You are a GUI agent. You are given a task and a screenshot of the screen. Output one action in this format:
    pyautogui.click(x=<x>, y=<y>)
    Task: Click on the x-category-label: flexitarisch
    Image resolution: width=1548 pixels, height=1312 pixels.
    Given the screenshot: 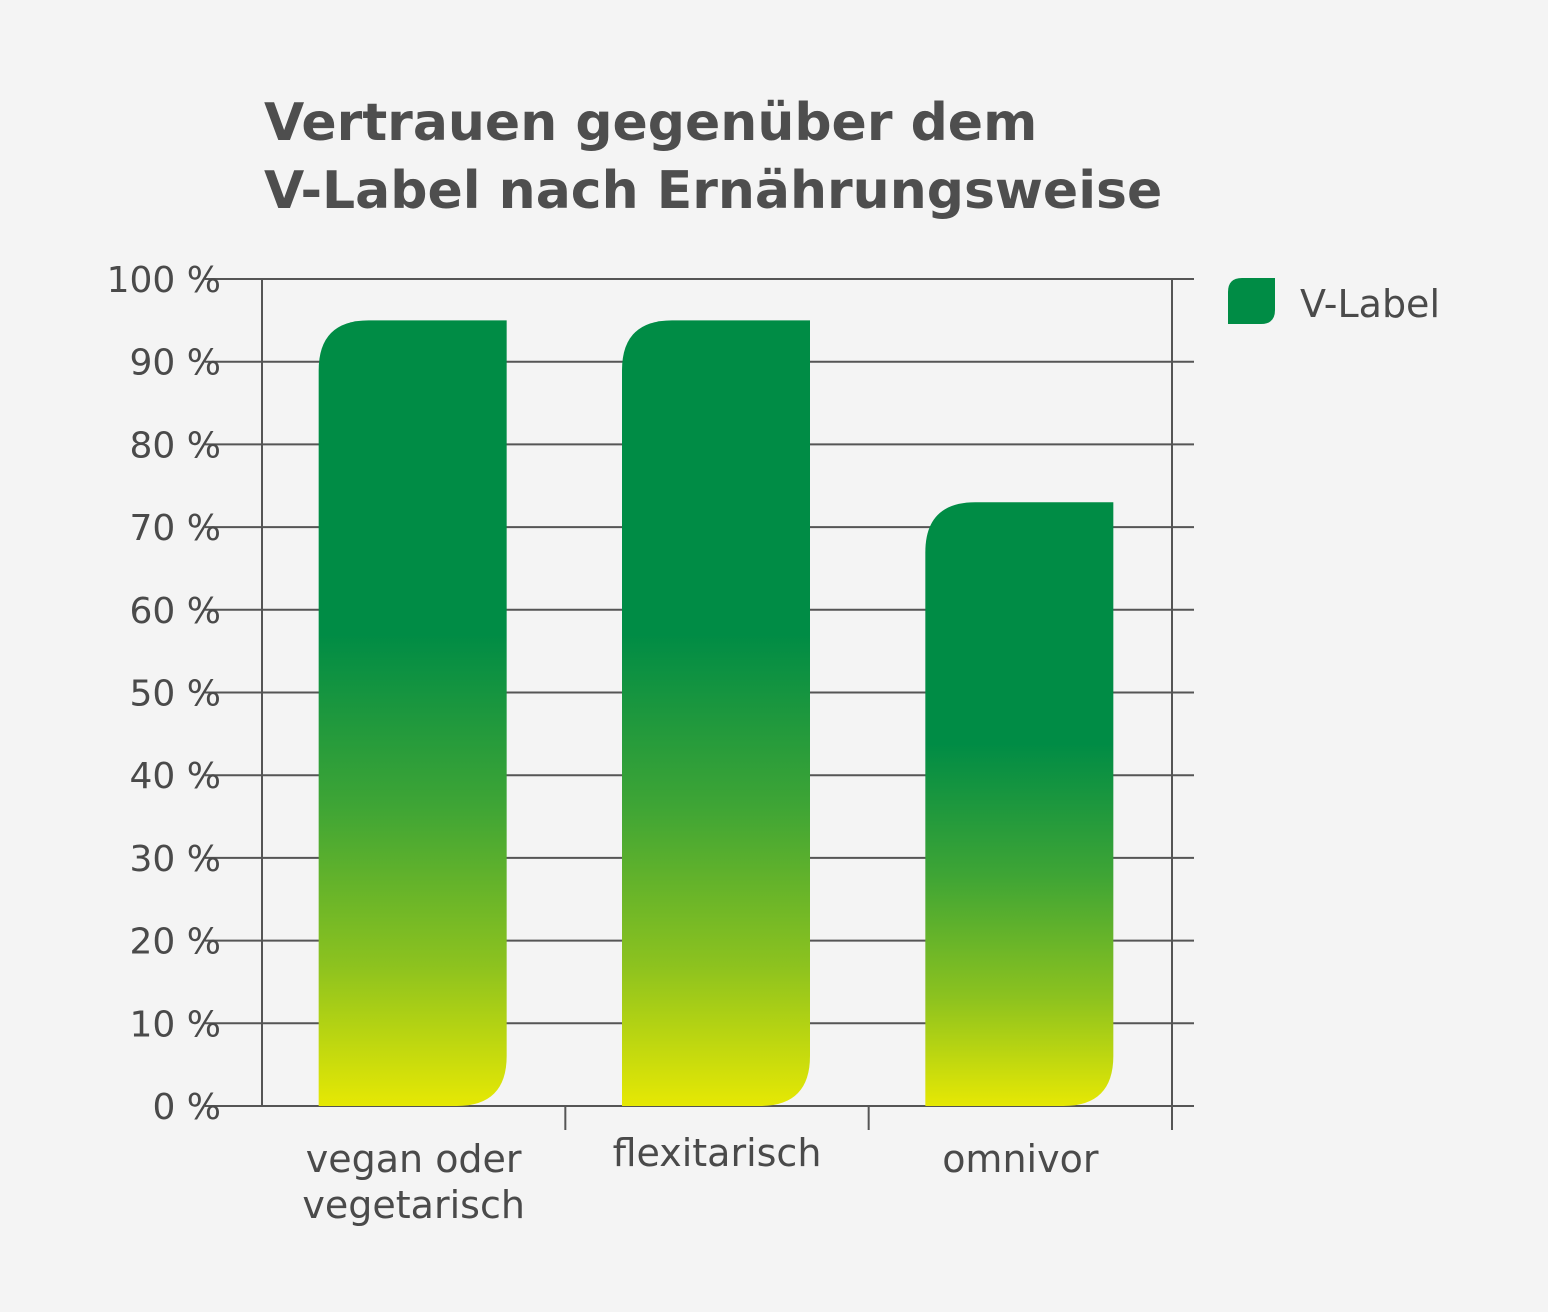 What is the action you would take?
    pyautogui.click(x=717, y=1153)
    